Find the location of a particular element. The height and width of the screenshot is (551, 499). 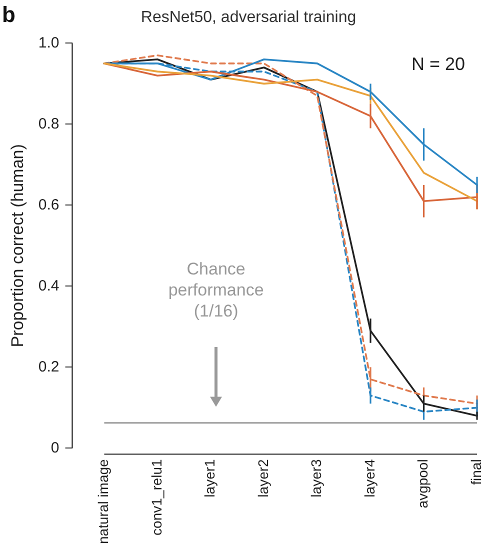

y-tick-label: 0.2 is located at coordinates (49, 367).